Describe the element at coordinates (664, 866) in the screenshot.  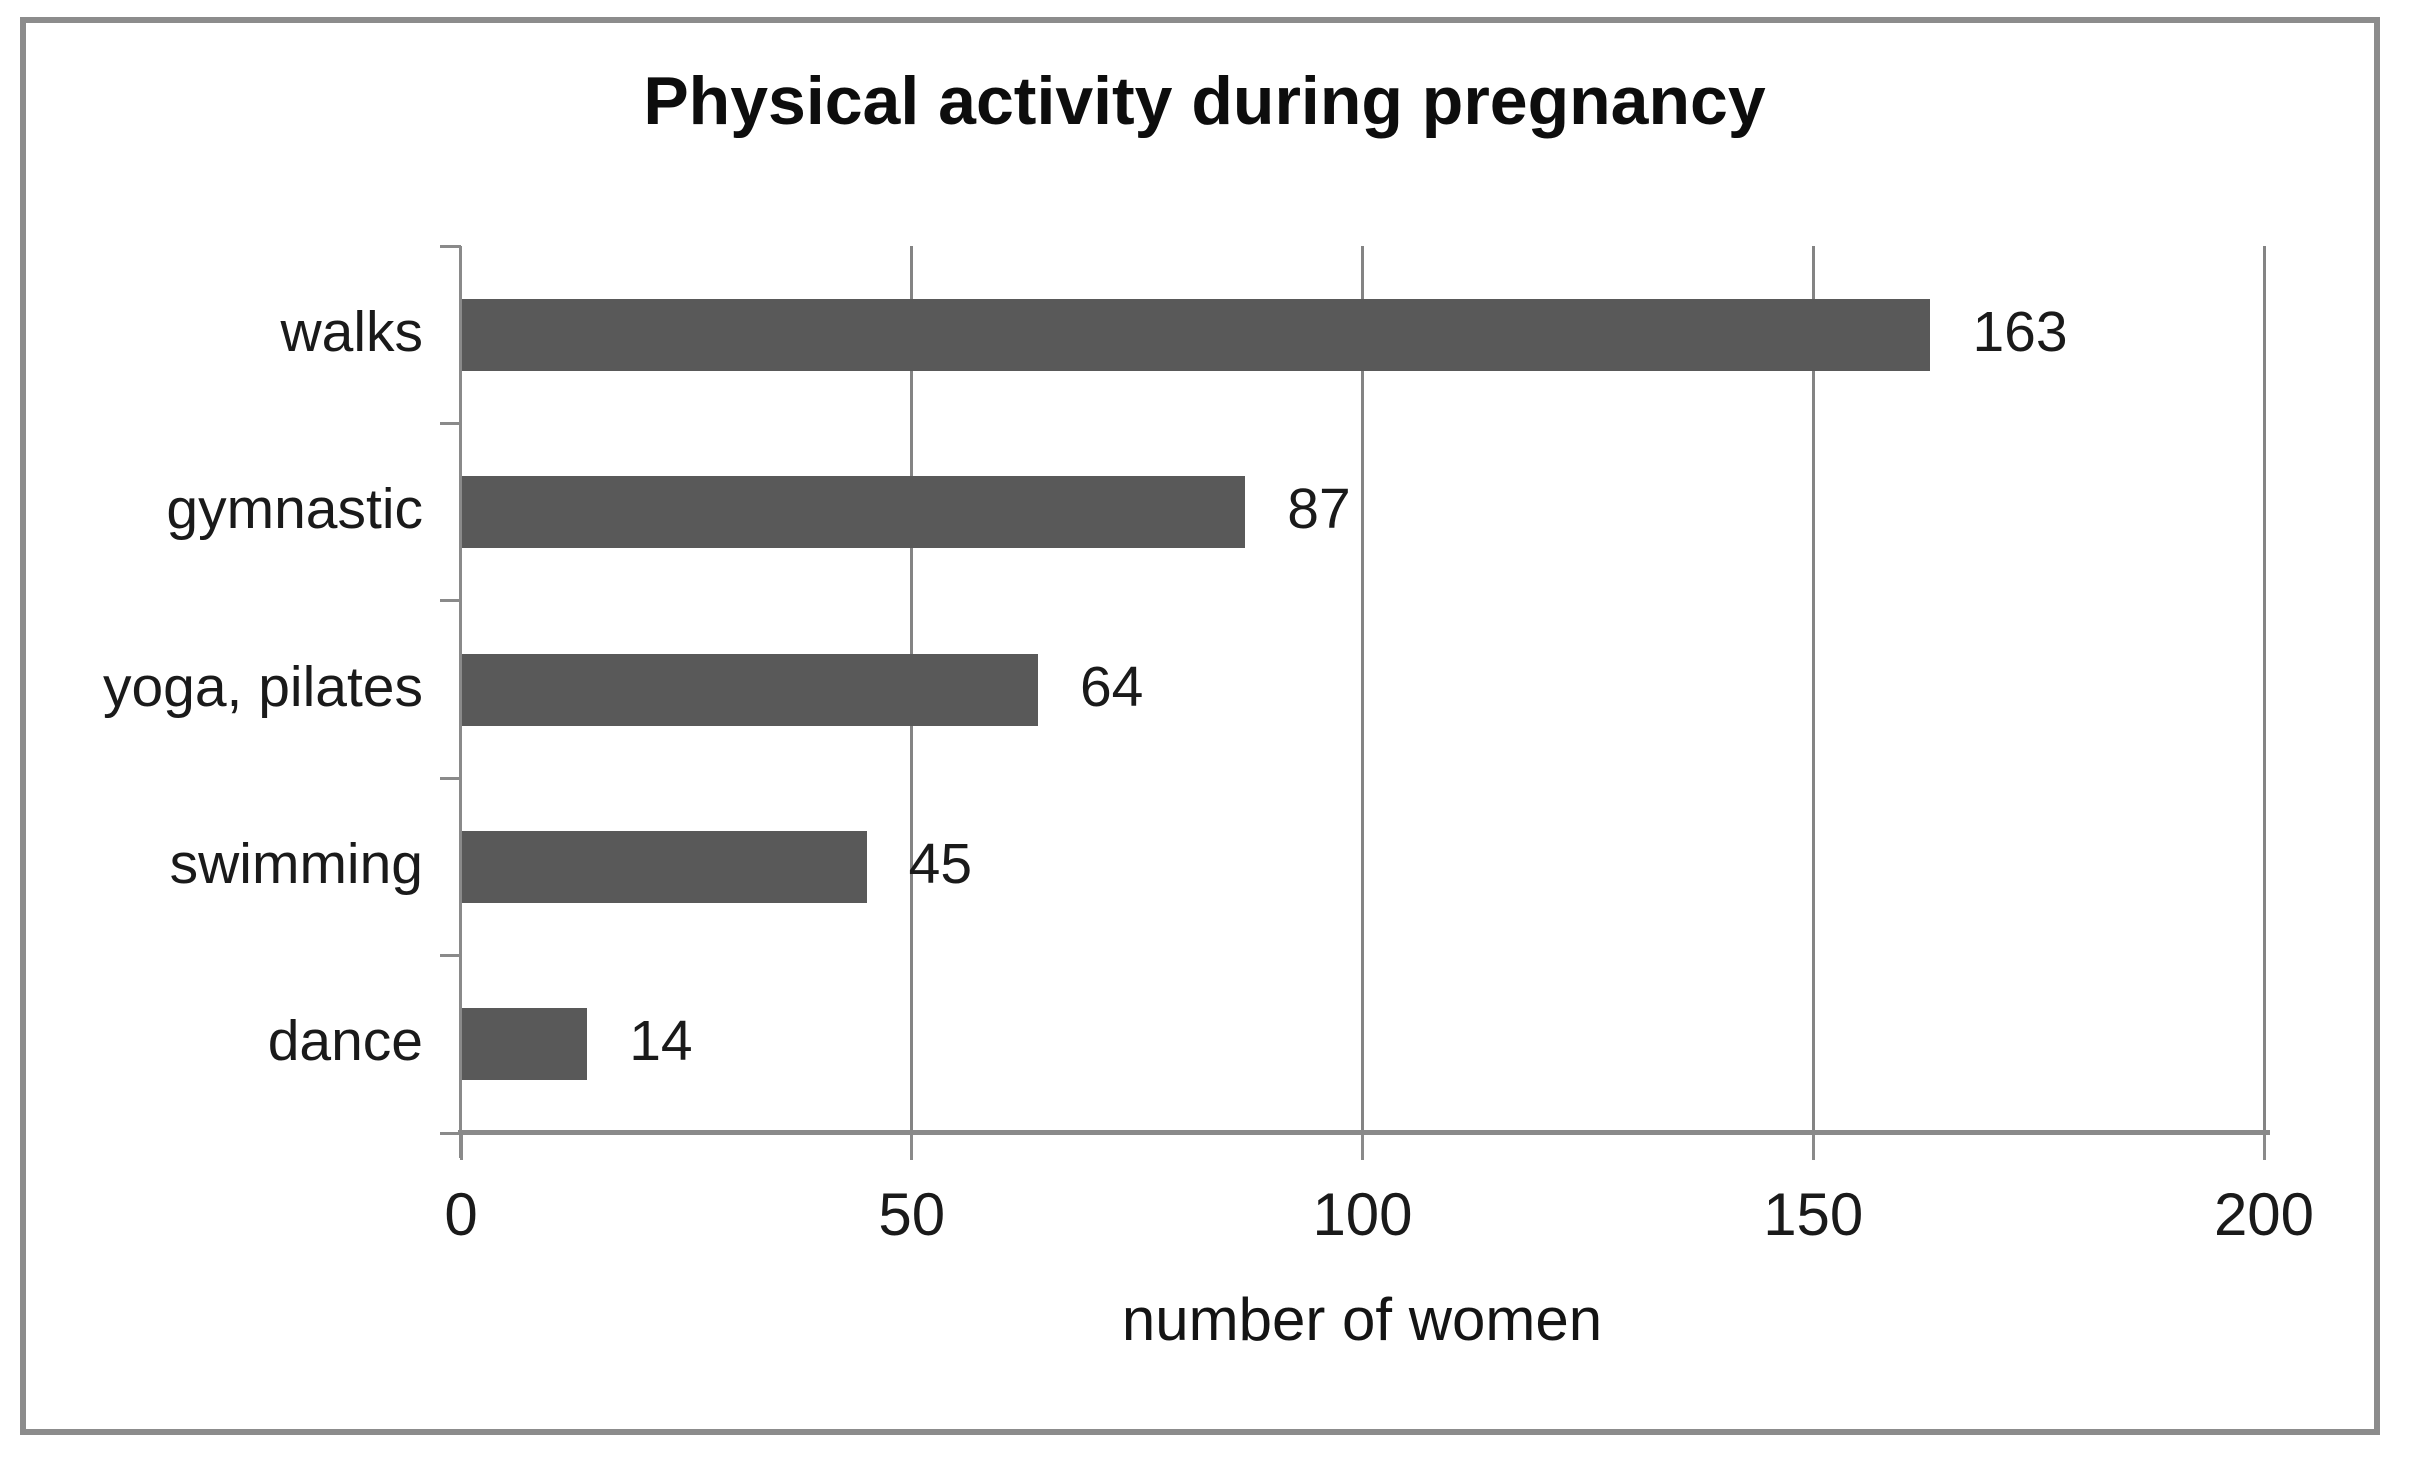
I see `bar-swimming` at that location.